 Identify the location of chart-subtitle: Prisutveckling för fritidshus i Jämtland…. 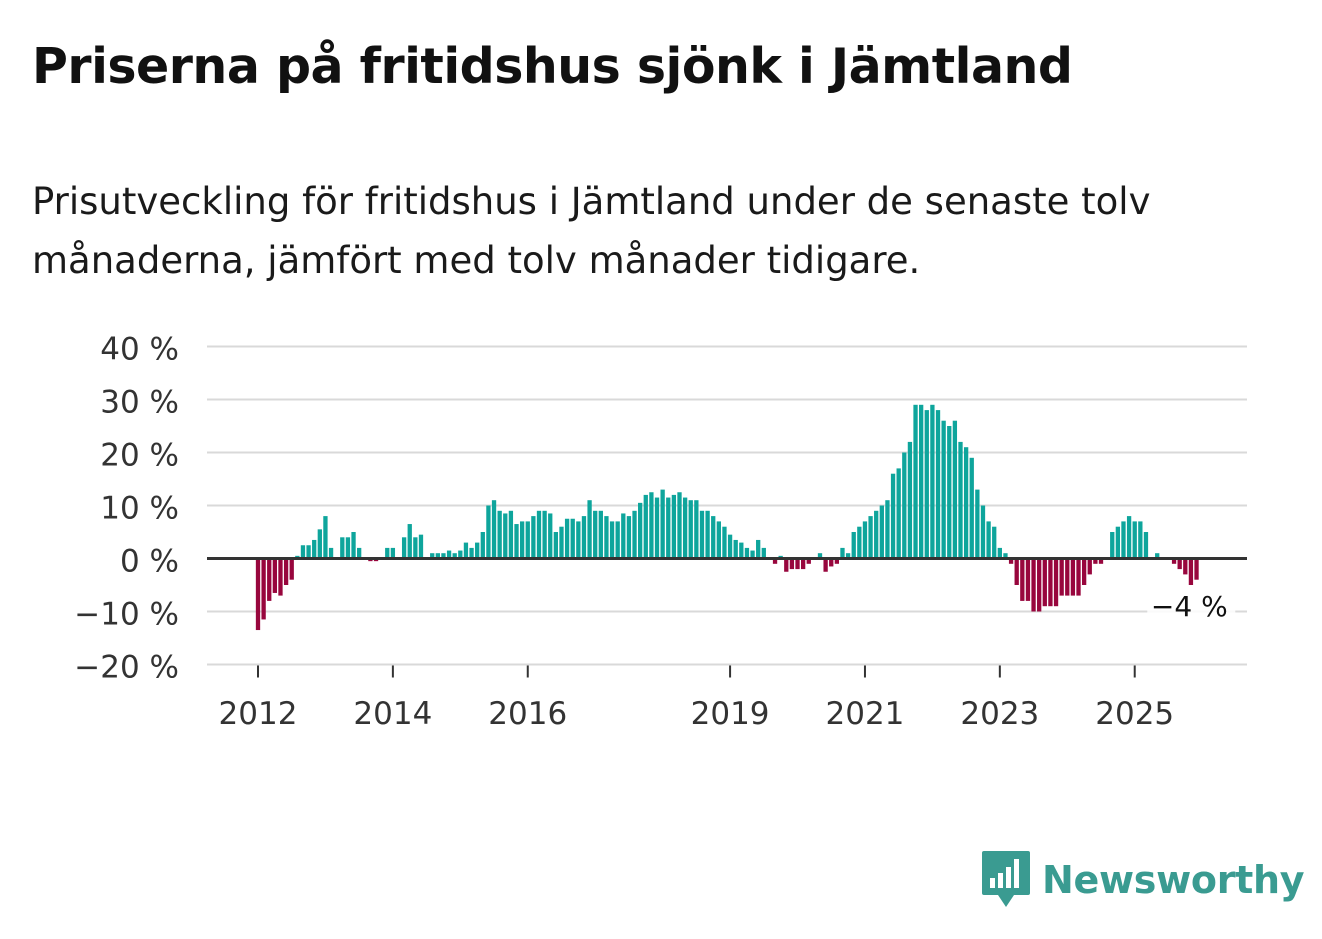
(591, 231).